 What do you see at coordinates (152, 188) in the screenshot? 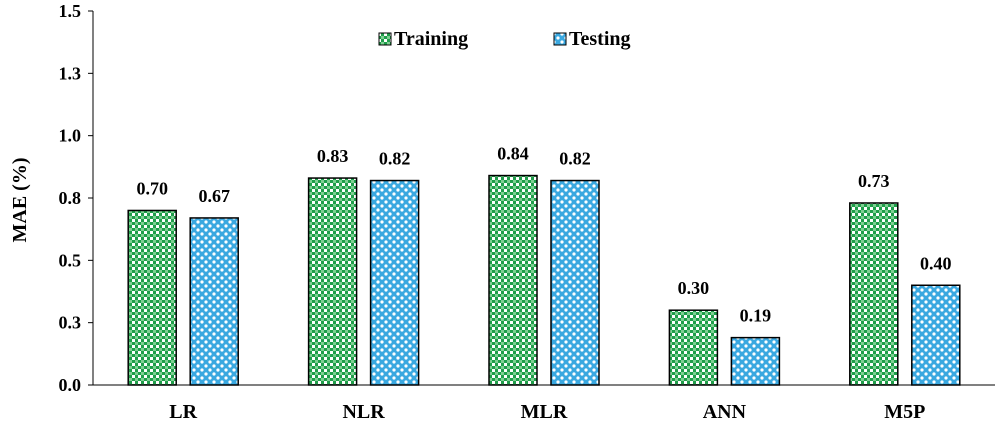
I see `data-label-training-lr: 0.70` at bounding box center [152, 188].